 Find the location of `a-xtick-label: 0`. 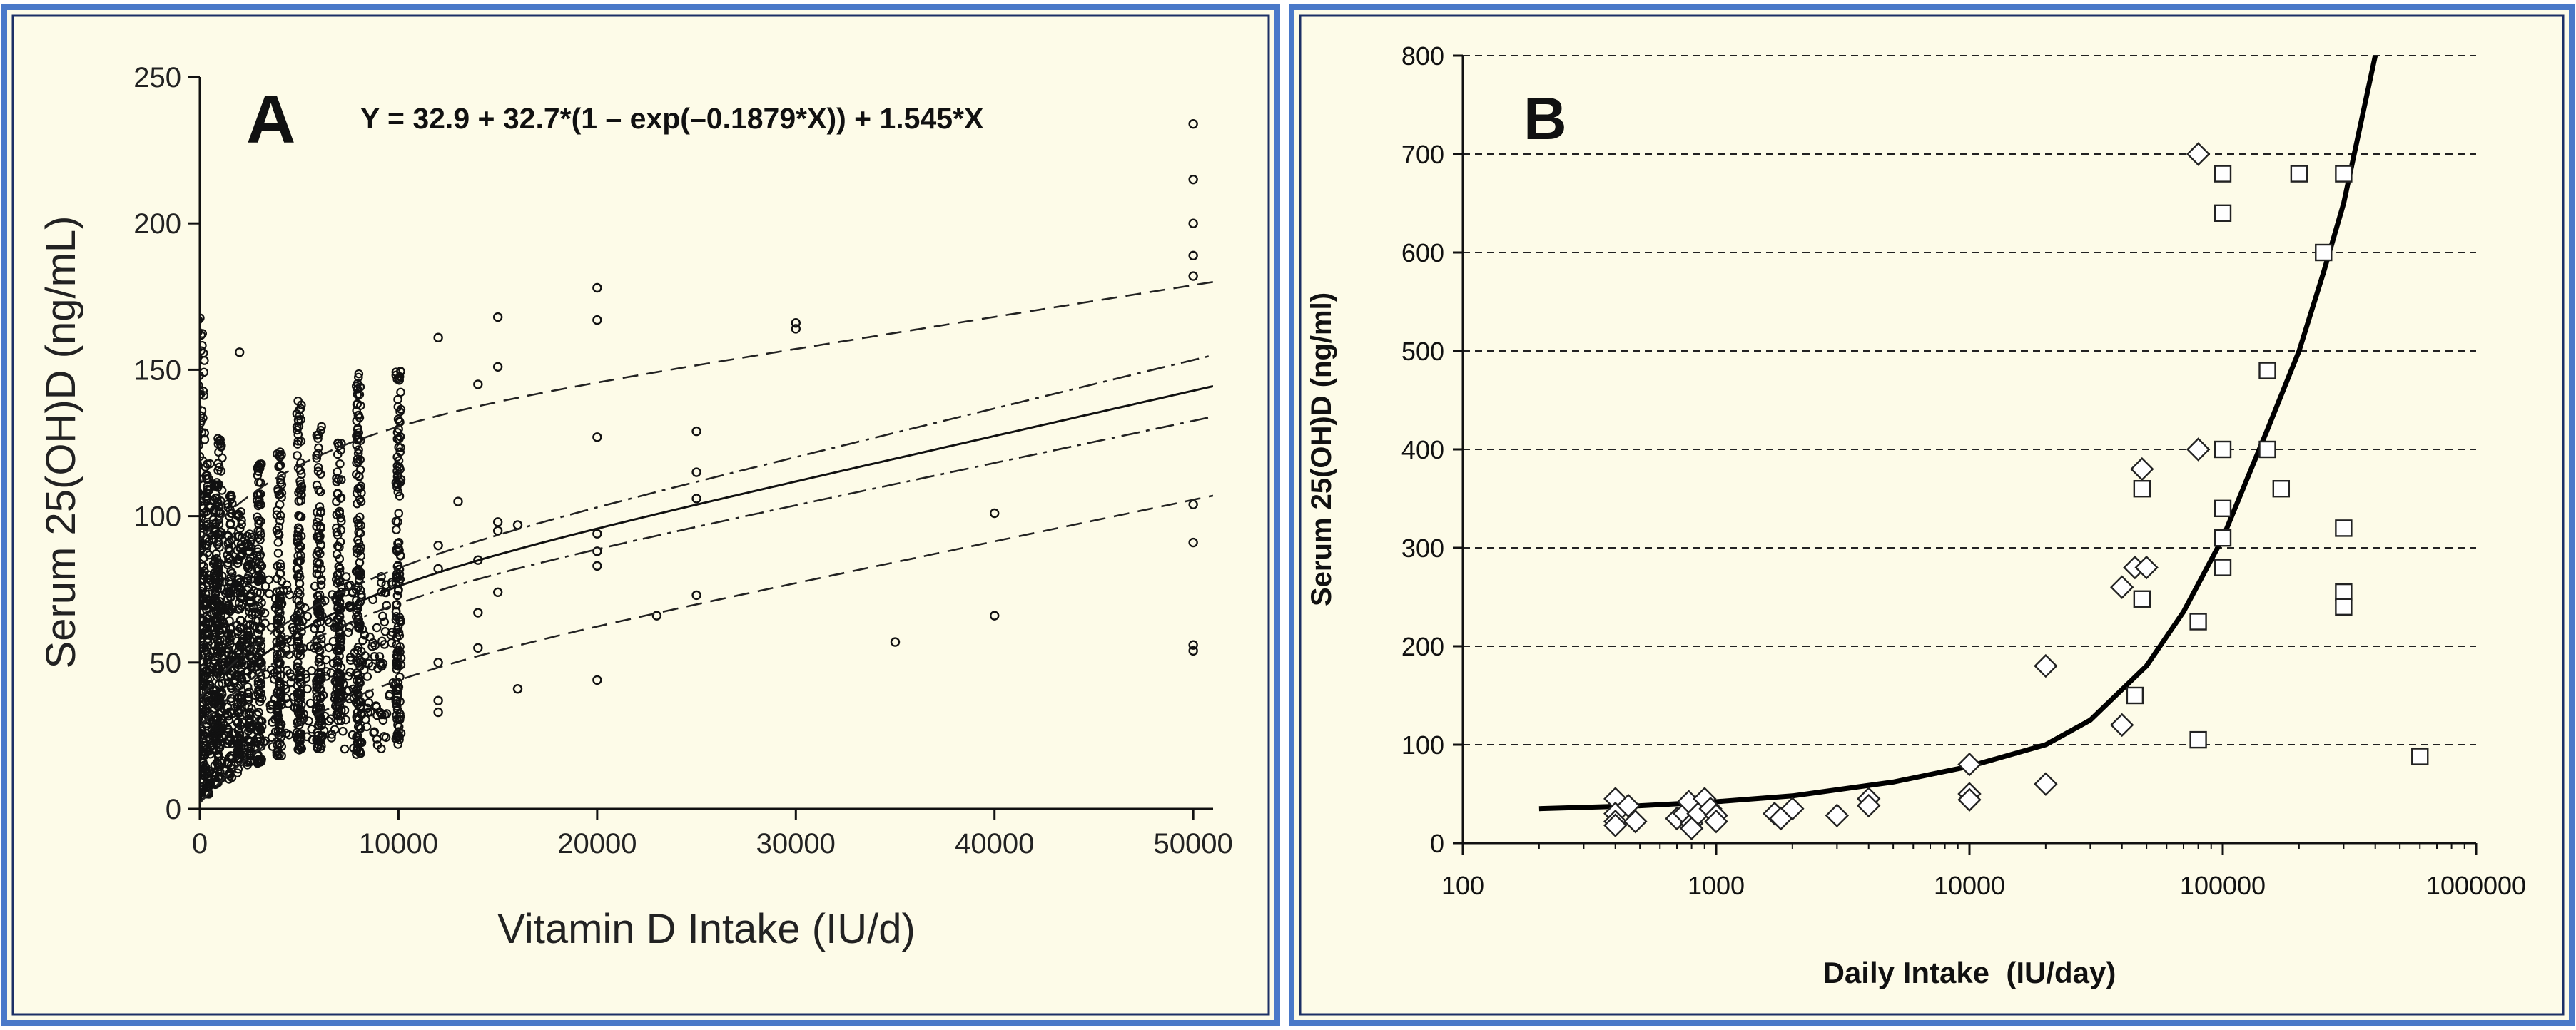

a-xtick-label: 0 is located at coordinates (200, 844).